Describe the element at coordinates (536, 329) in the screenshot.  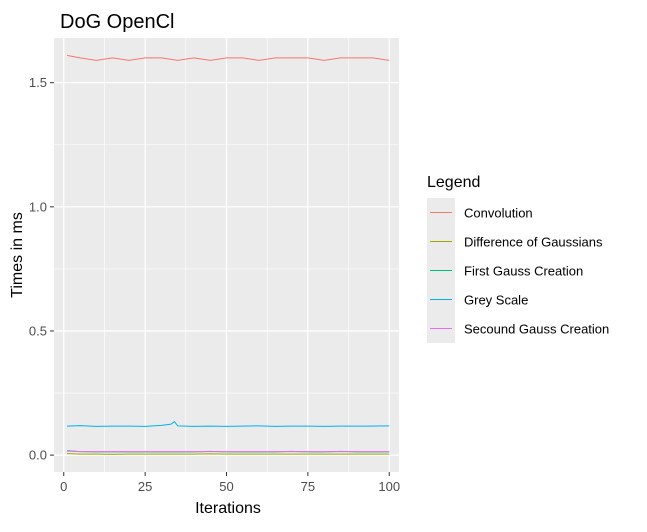
I see `legend-label-secound-gauss-creation: Secound Gauss Creation` at that location.